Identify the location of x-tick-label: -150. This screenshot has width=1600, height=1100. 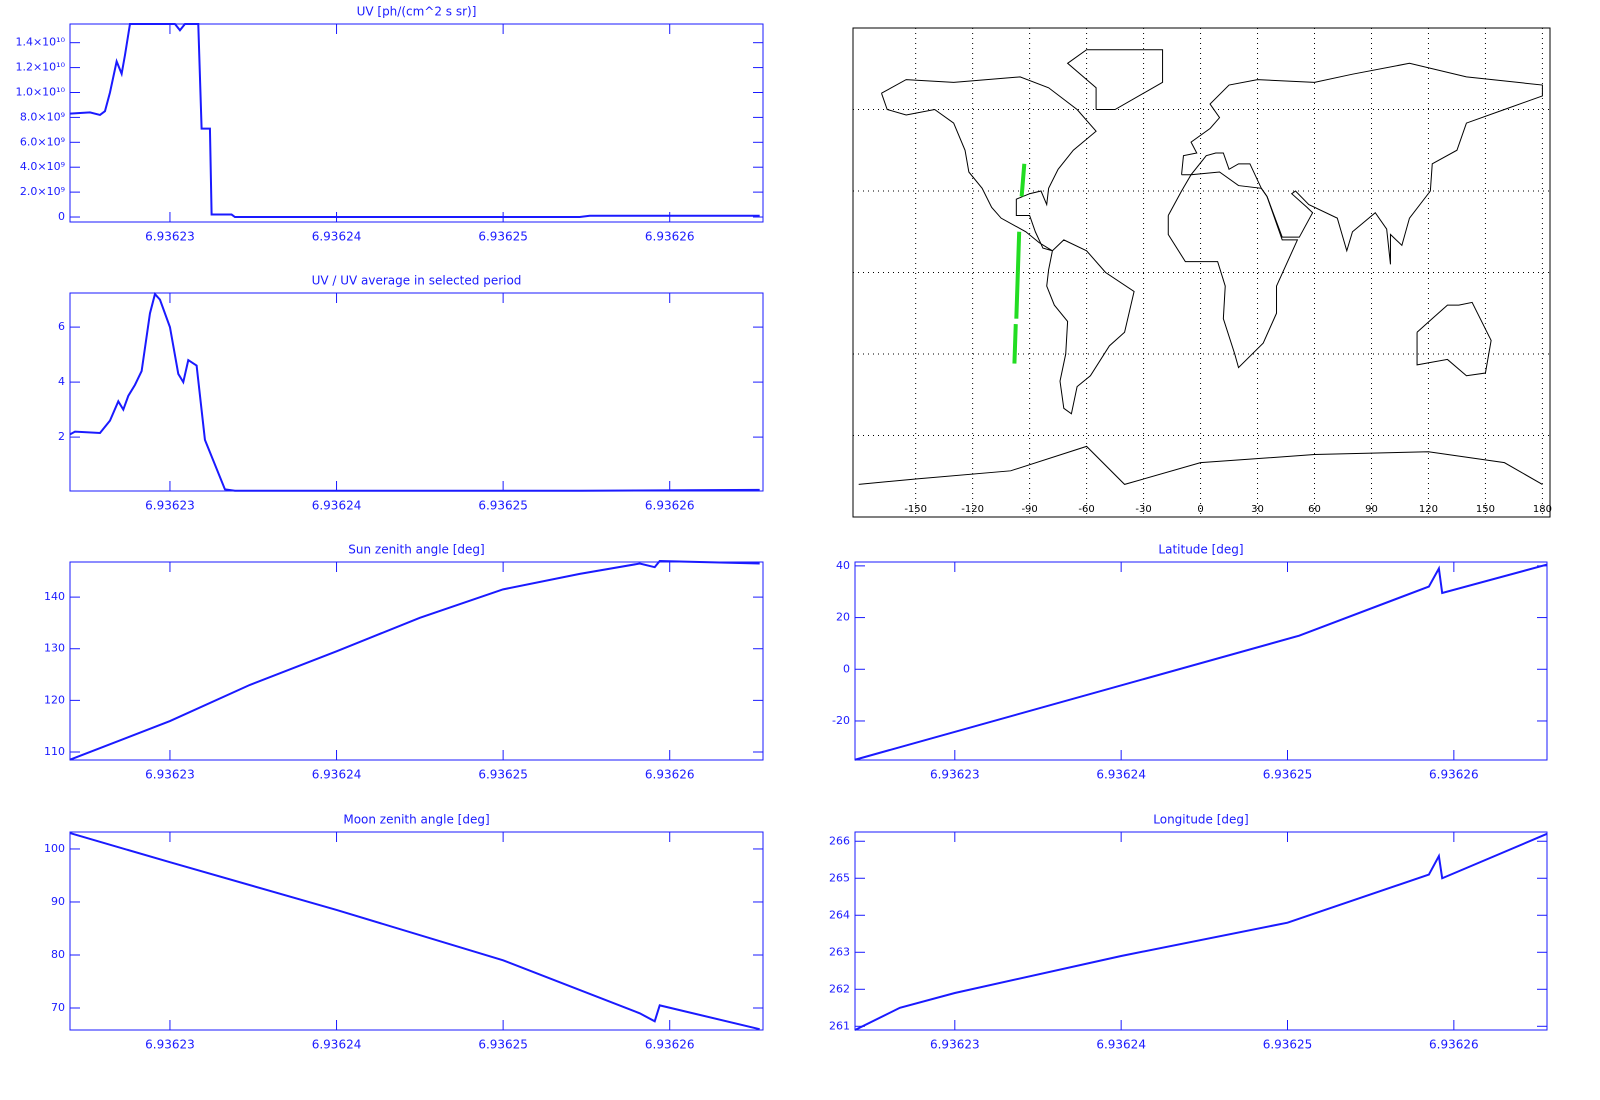
(915, 509).